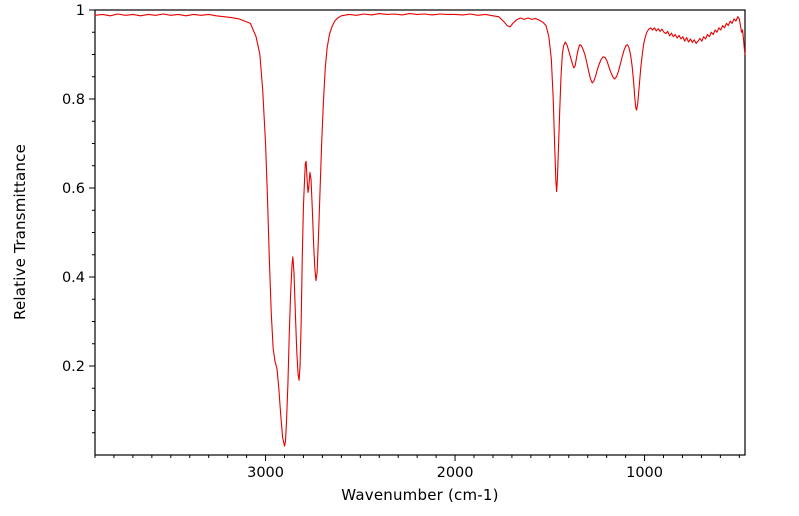  What do you see at coordinates (265, 473) in the screenshot?
I see `x-tick-label: 3000` at bounding box center [265, 473].